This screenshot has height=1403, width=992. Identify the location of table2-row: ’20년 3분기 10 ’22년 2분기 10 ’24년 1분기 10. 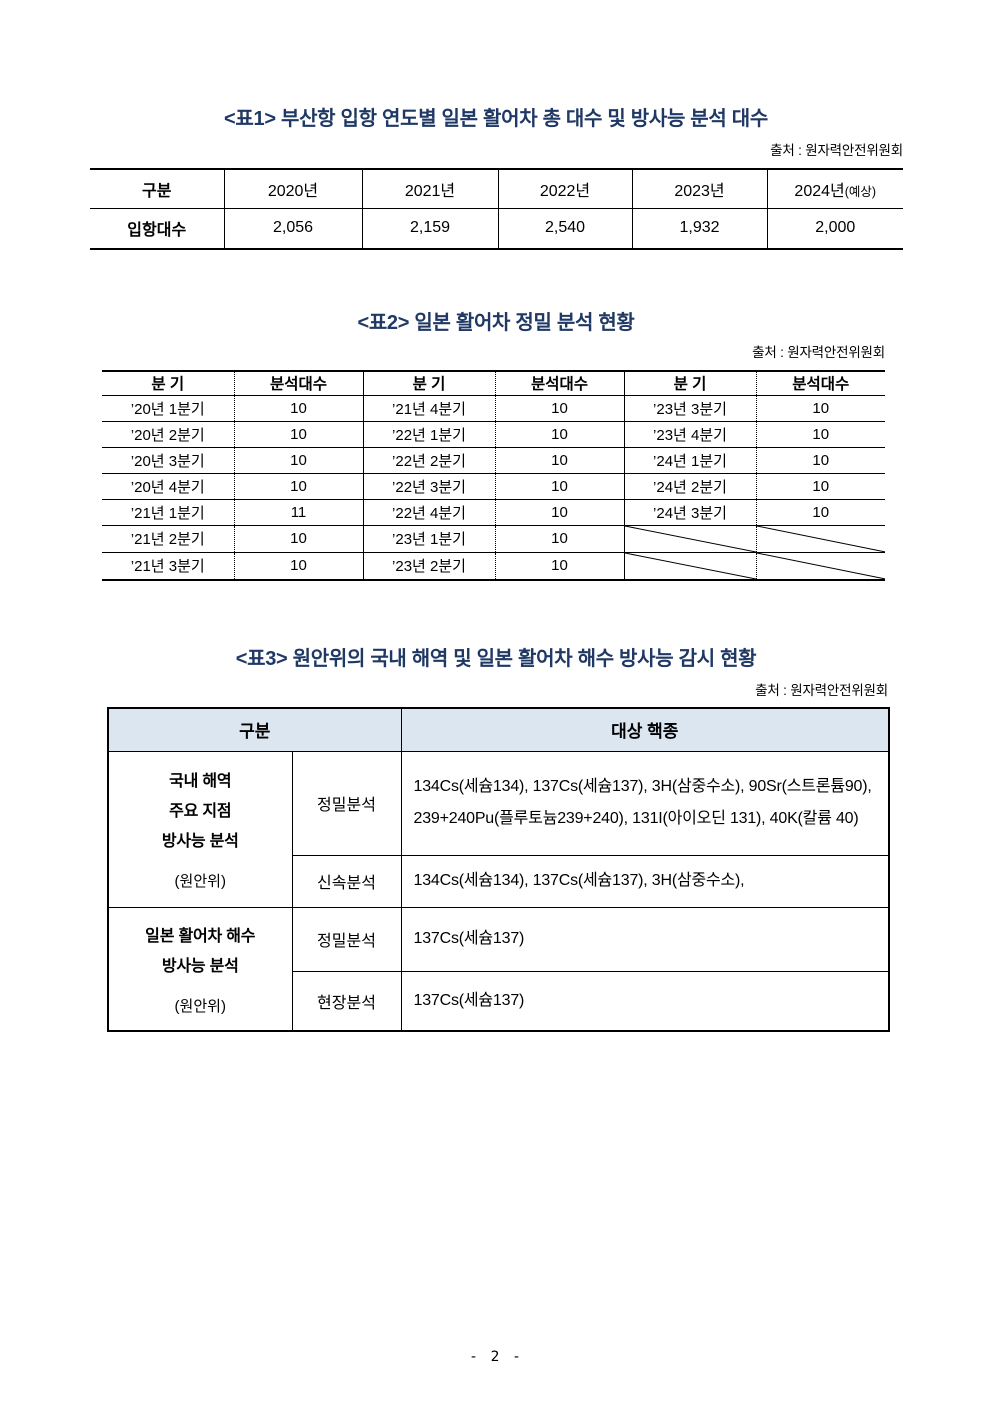
(493, 460).